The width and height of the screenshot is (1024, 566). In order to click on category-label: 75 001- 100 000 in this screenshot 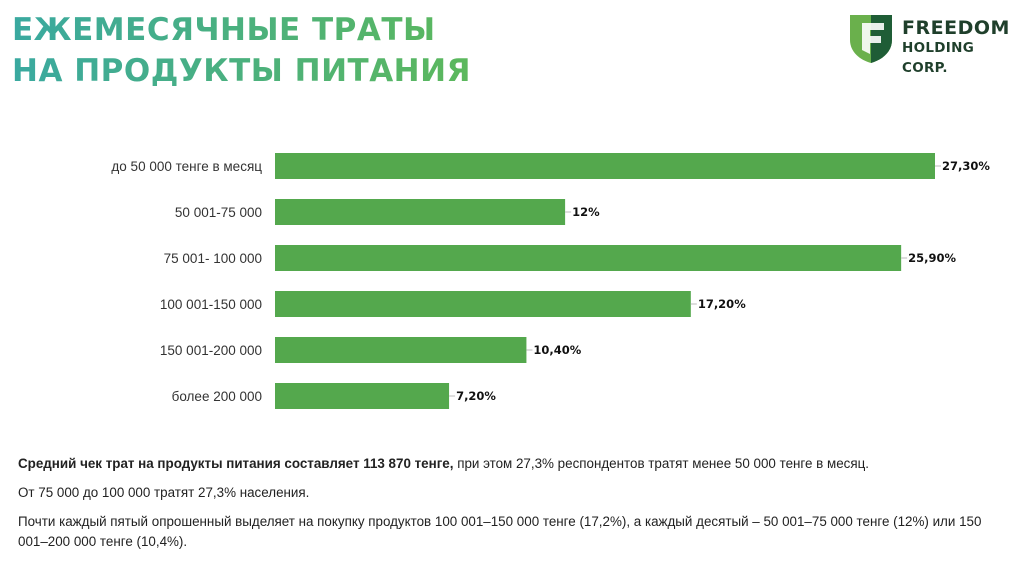, I will do `click(213, 258)`.